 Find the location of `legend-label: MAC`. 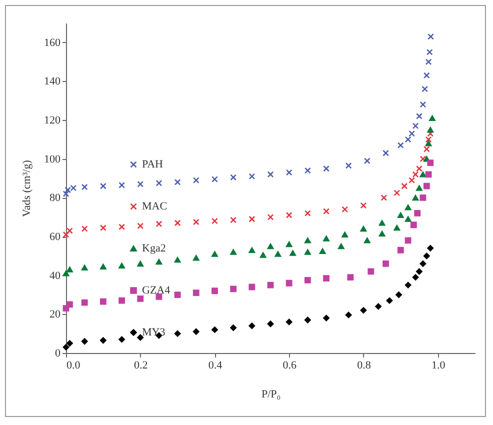

legend-label: MAC is located at coordinates (155, 206).